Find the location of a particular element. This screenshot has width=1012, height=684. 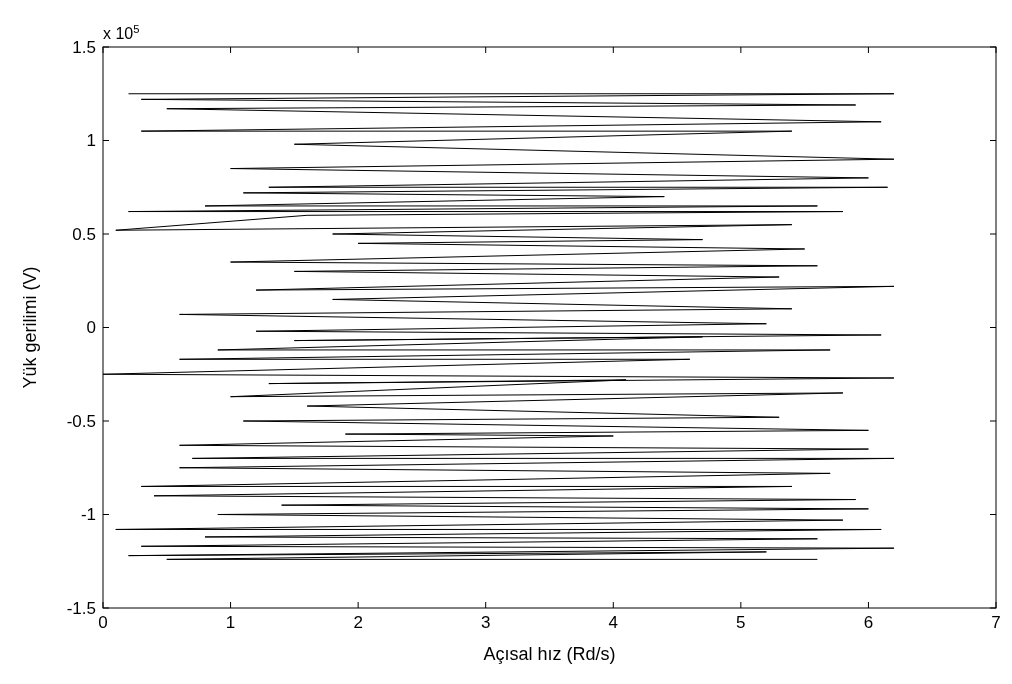

y-tick-label: 0 is located at coordinates (91, 328).